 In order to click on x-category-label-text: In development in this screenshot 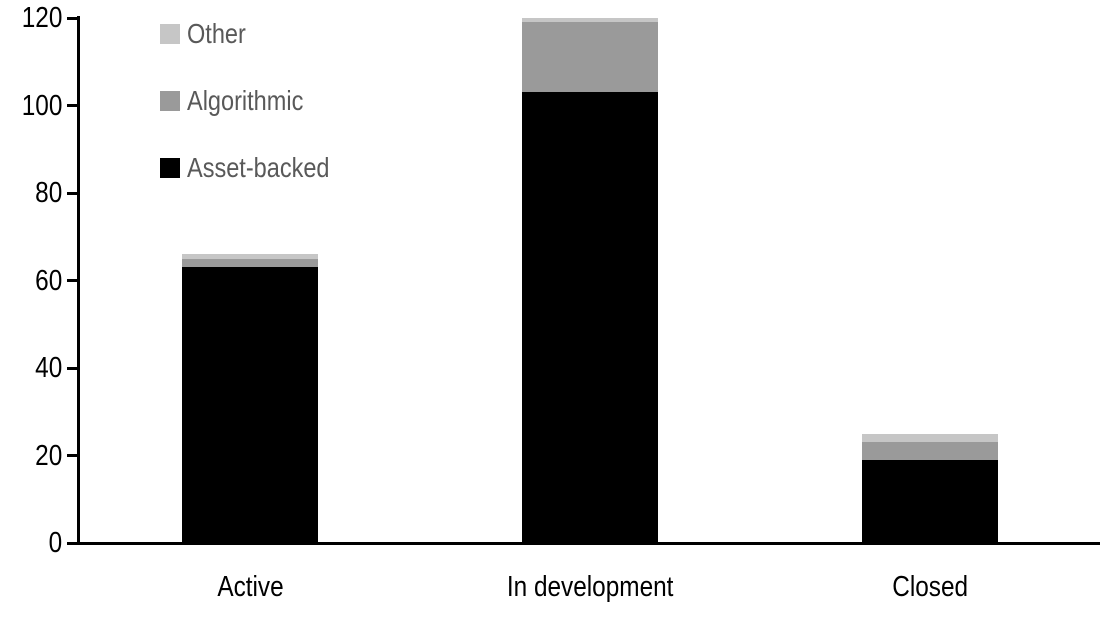, I will do `click(590, 587)`.